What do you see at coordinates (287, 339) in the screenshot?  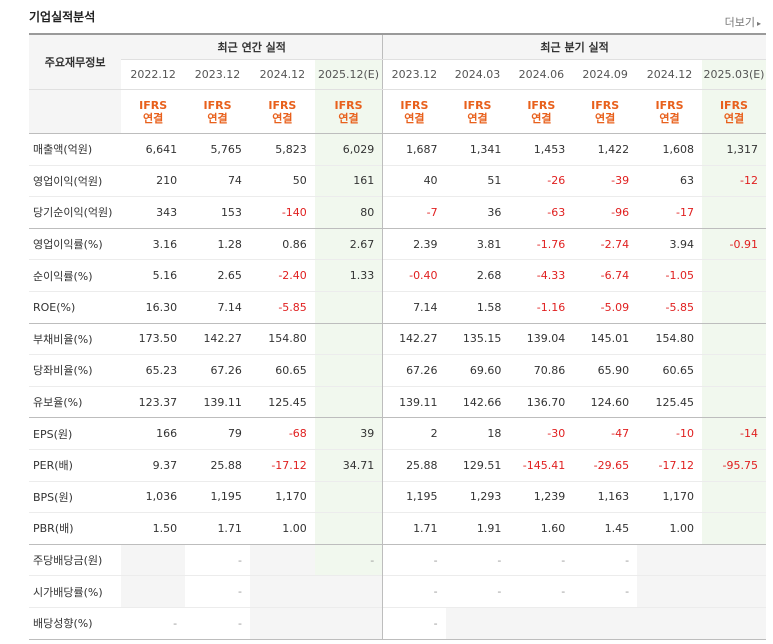 I see `table-cell: 154.80` at bounding box center [287, 339].